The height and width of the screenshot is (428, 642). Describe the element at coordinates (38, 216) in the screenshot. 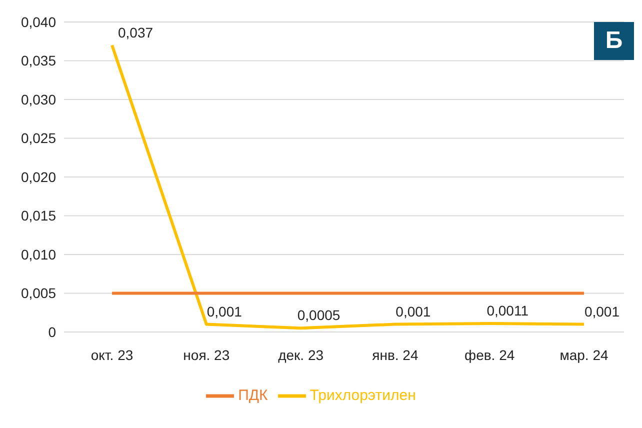

I see `y-tick-label: 0,015` at that location.